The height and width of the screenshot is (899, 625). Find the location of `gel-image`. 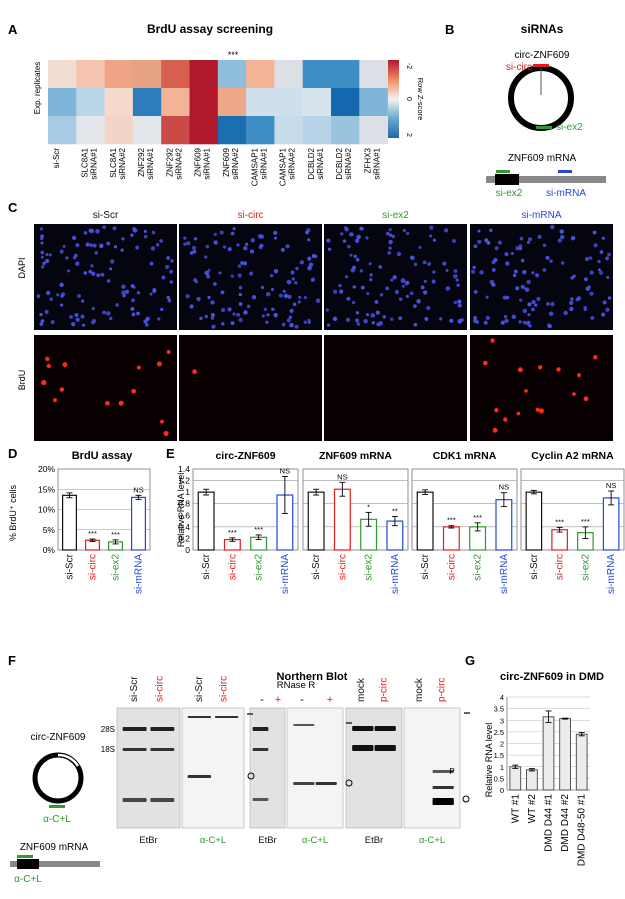

gel-image is located at coordinates (315, 768).